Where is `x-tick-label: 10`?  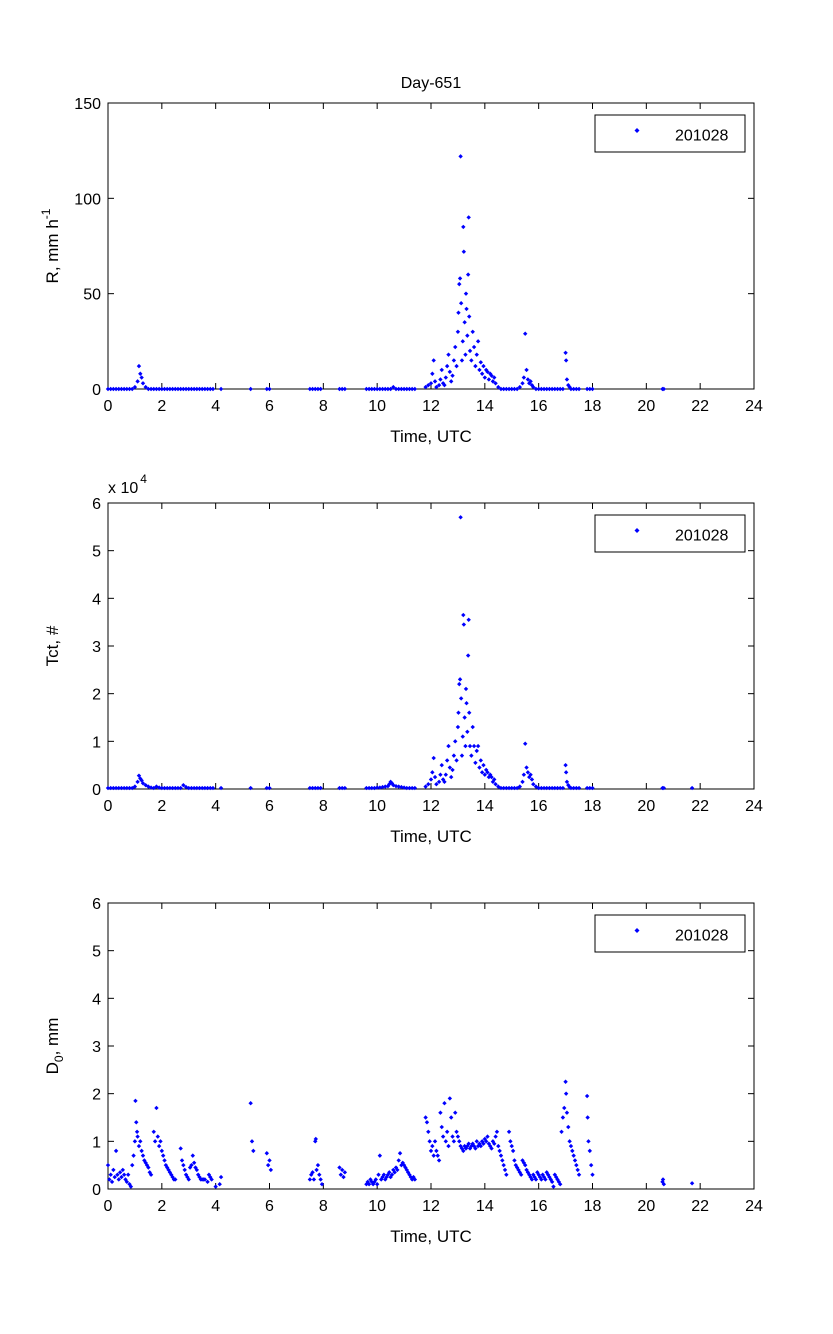 x-tick-label: 10 is located at coordinates (377, 1206).